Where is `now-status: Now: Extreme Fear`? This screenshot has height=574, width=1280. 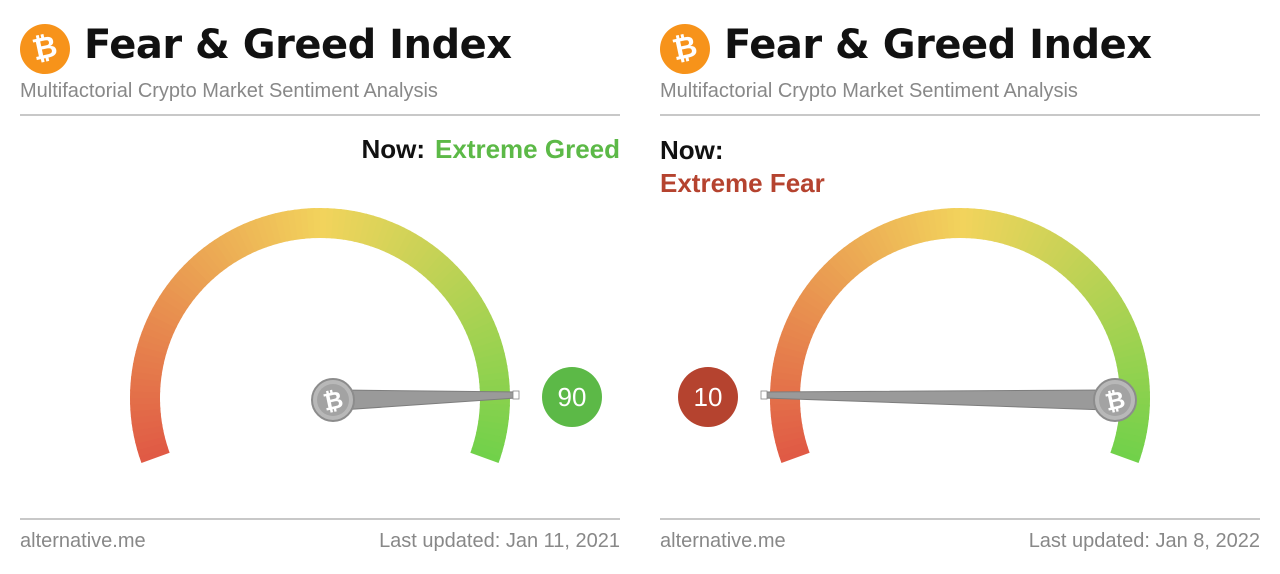 now-status: Now: Extreme Fear is located at coordinates (742, 167).